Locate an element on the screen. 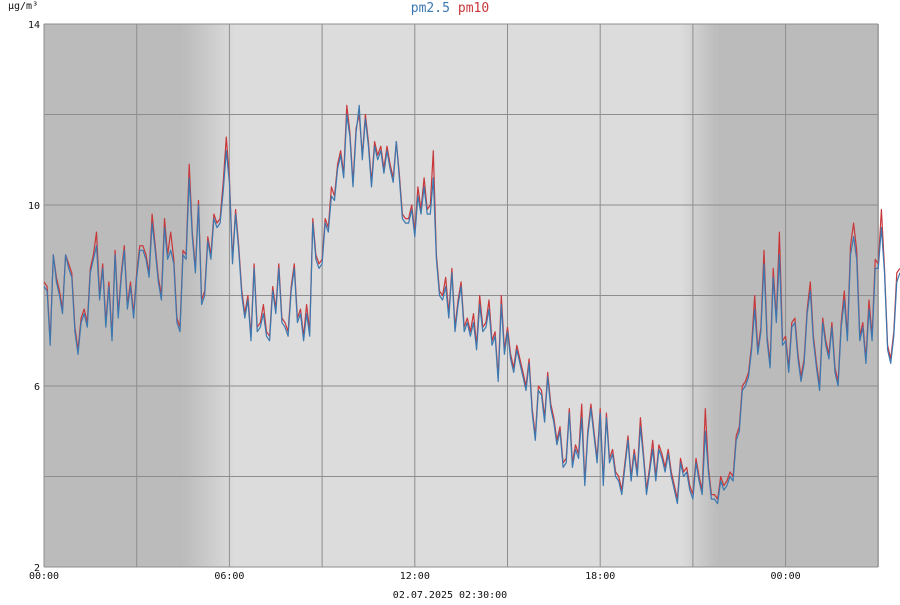 The image size is (900, 605). y-tick-label: 6 is located at coordinates (37, 387).